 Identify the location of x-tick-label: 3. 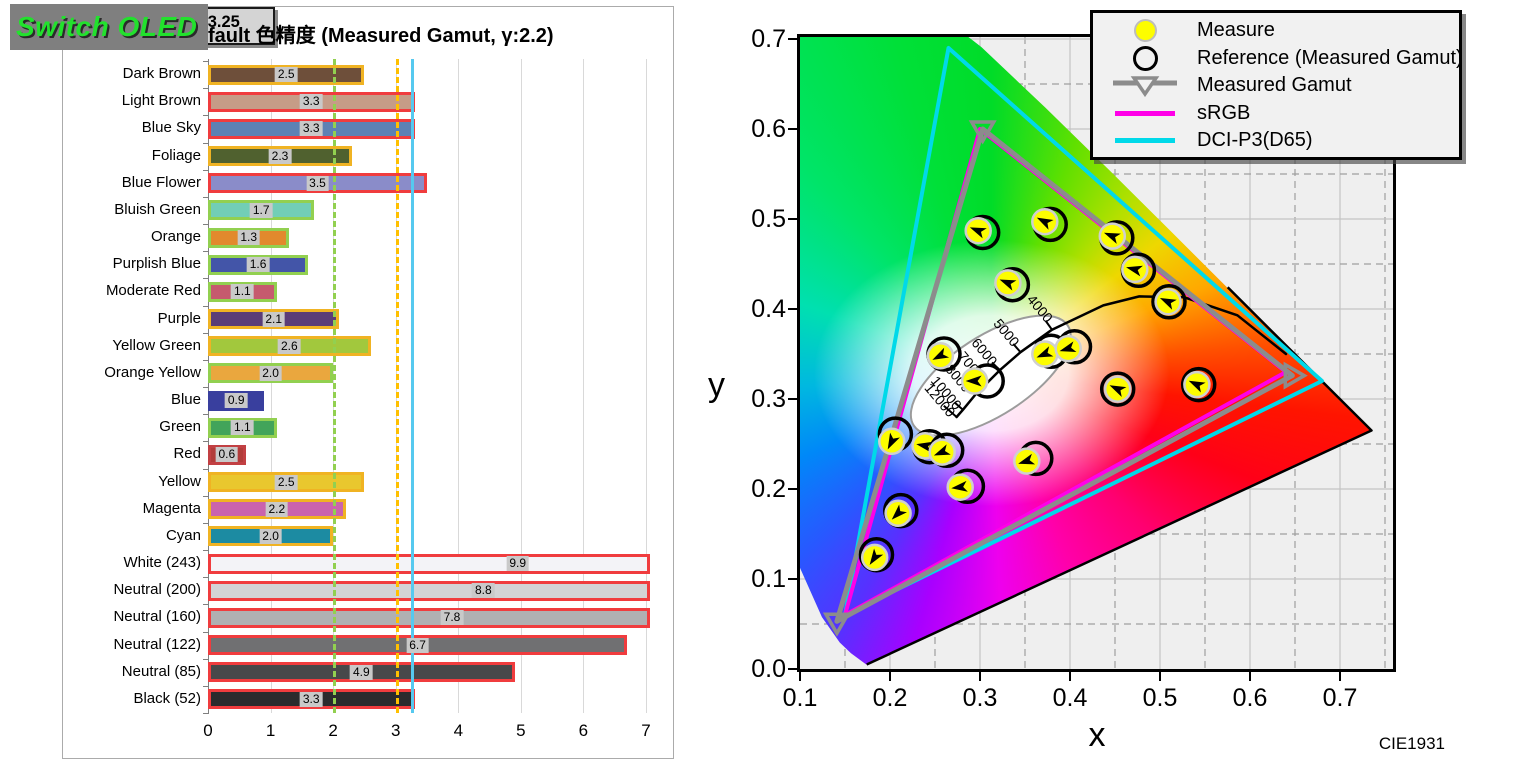
(395, 730).